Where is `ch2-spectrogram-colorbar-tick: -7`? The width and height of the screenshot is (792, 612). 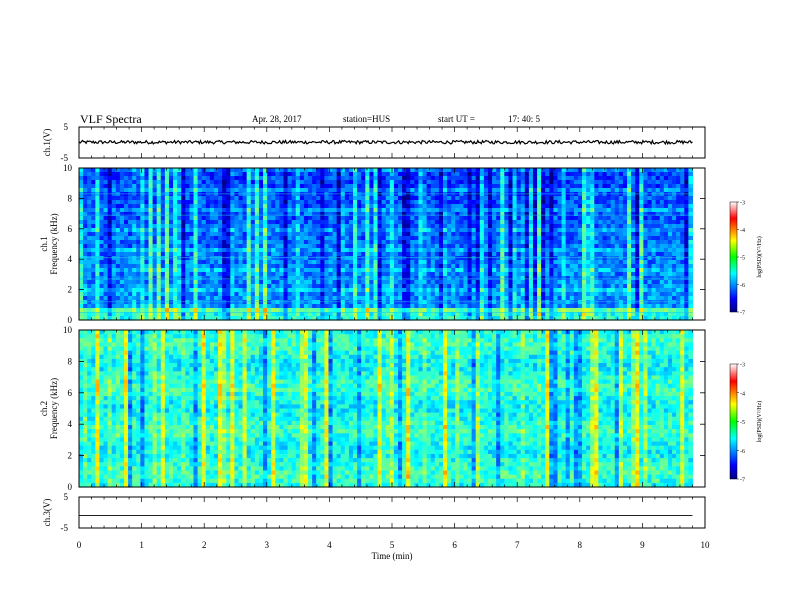
ch2-spectrogram-colorbar-tick: -7 is located at coordinates (742, 481).